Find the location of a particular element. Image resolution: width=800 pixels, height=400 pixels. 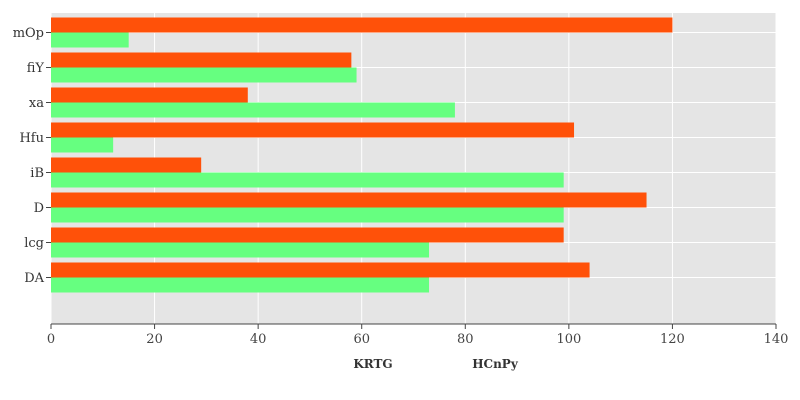

bar-HCnPy-Hfu is located at coordinates (82, 145).